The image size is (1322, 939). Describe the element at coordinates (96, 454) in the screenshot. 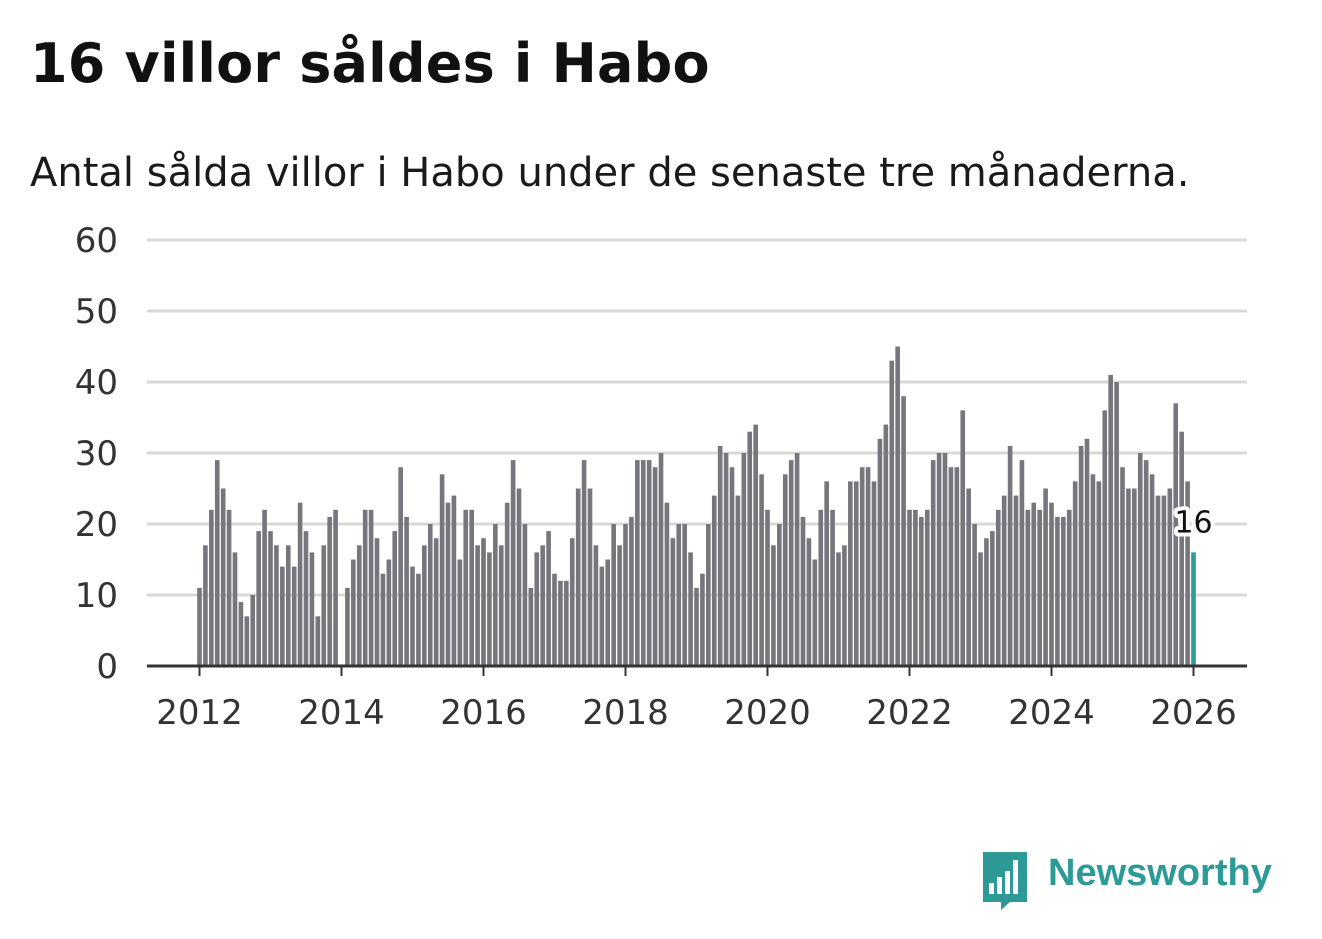

I see `y-tick-label: 30` at that location.